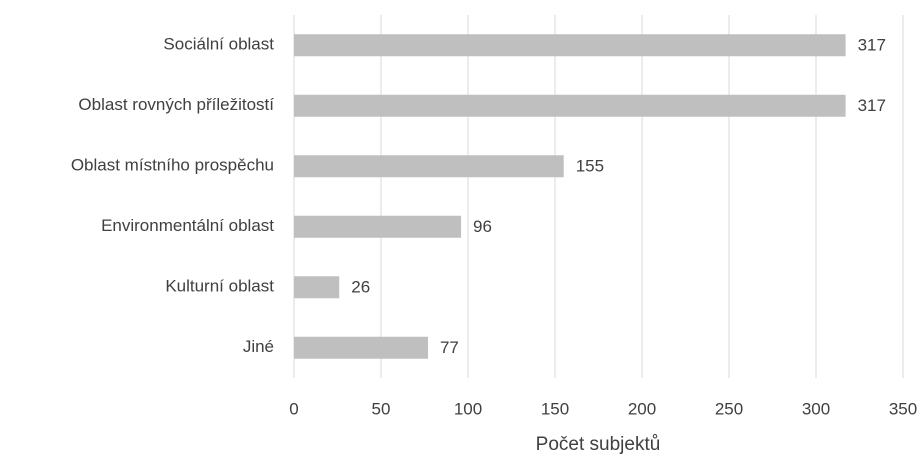  I want to click on x-tick-label: 350, so click(903, 408).